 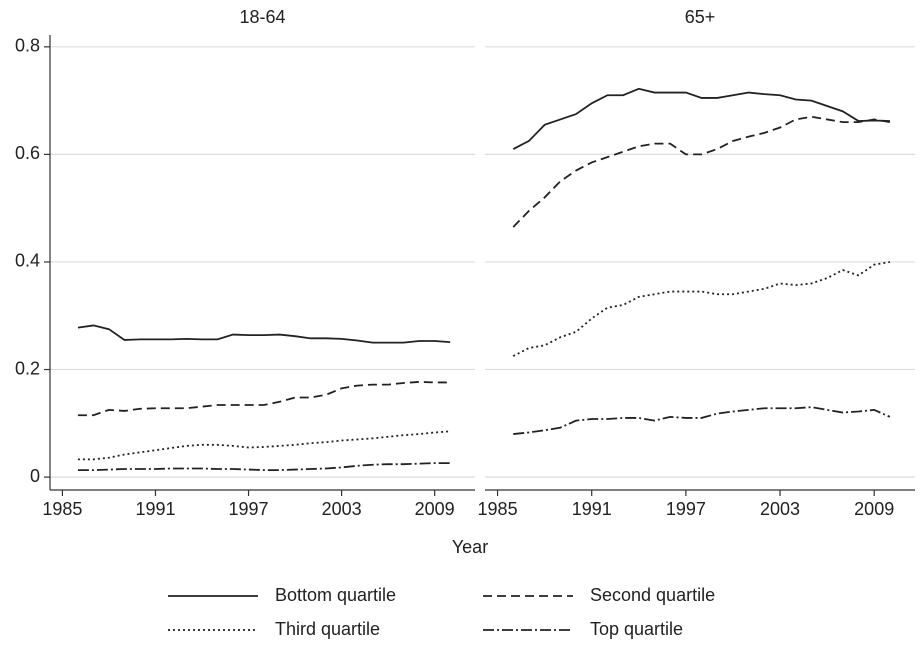 I want to click on x-axis-label: Year, so click(x=470, y=547).